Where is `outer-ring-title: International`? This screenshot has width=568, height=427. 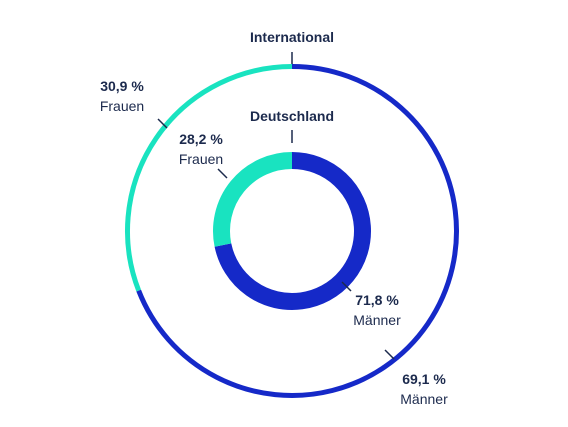
outer-ring-title: International is located at coordinates (292, 37).